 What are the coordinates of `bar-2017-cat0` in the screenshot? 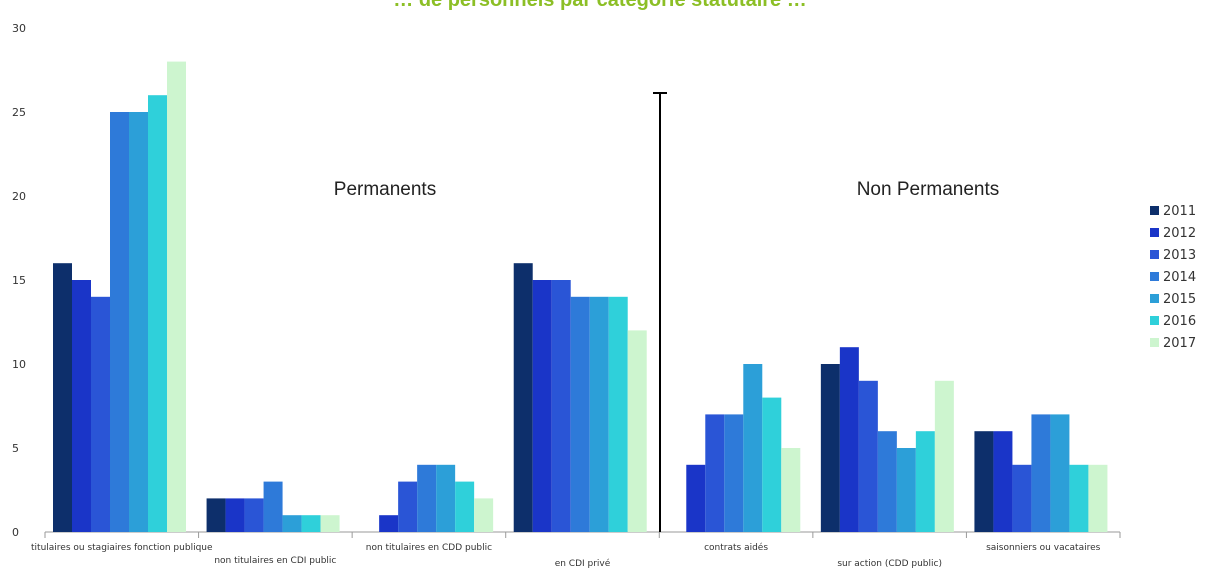 It's located at (176, 296).